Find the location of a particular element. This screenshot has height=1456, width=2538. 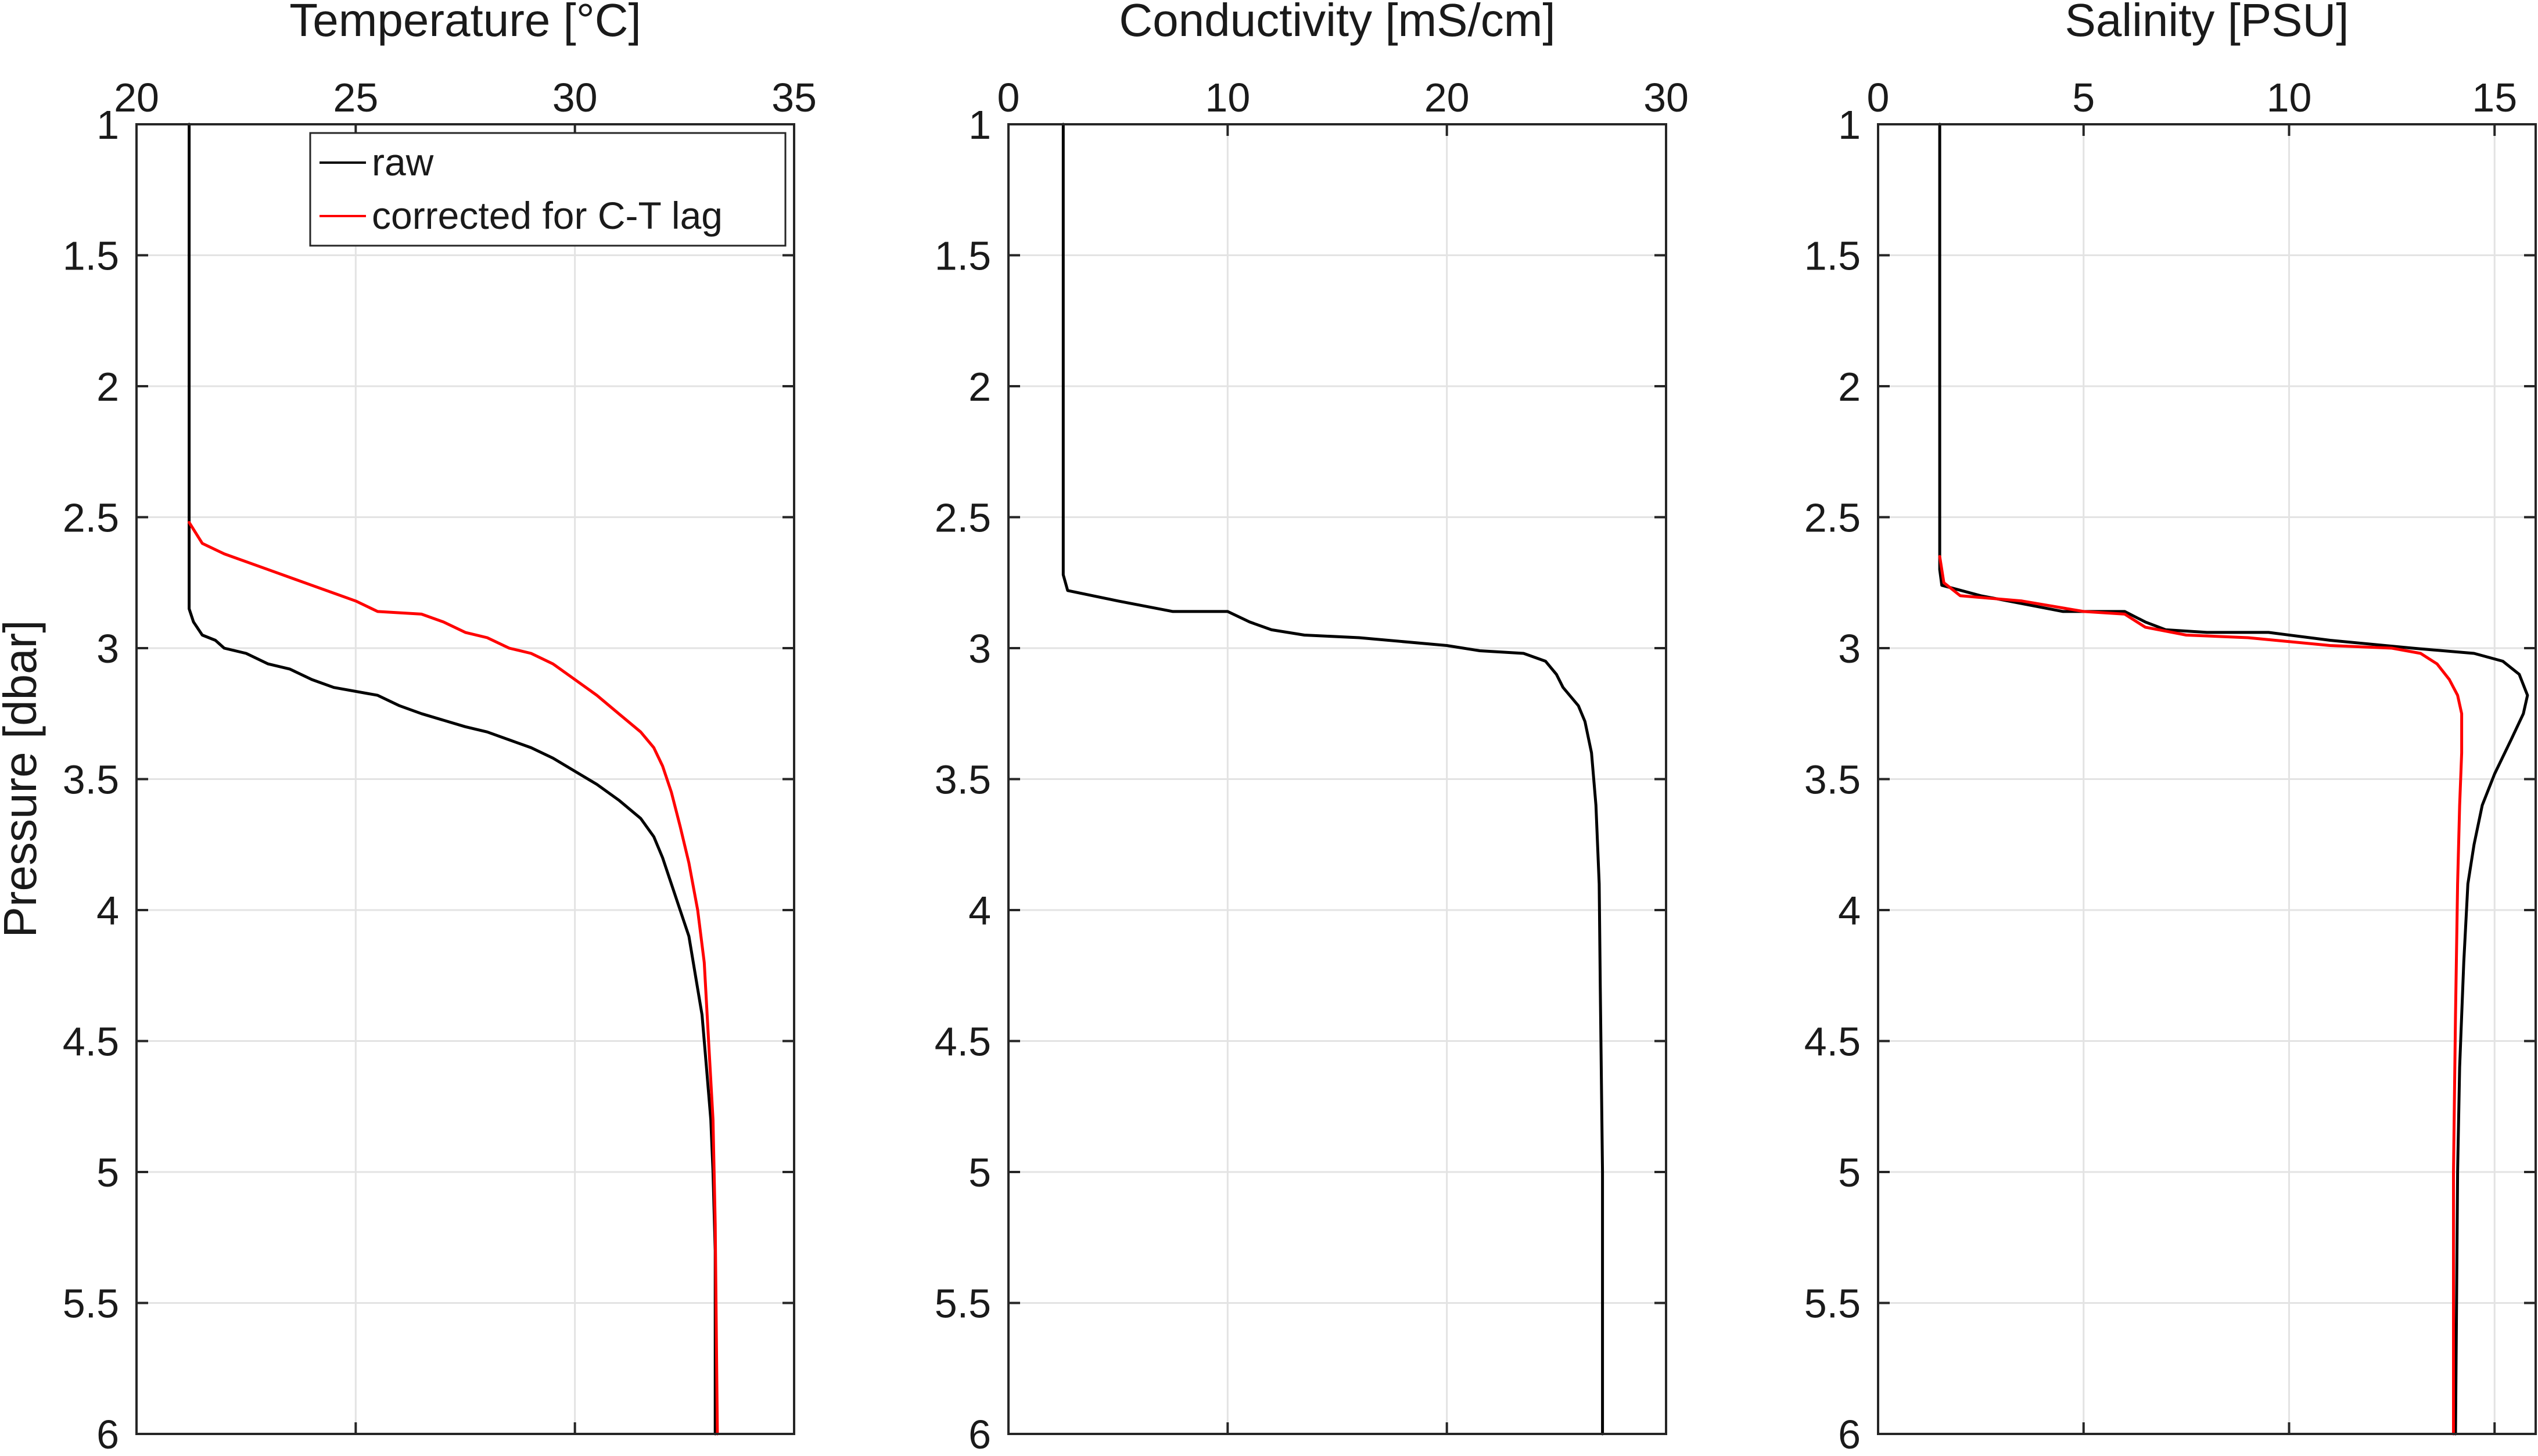

panel-title: Salinity [PSU] is located at coordinates (2207, 23).